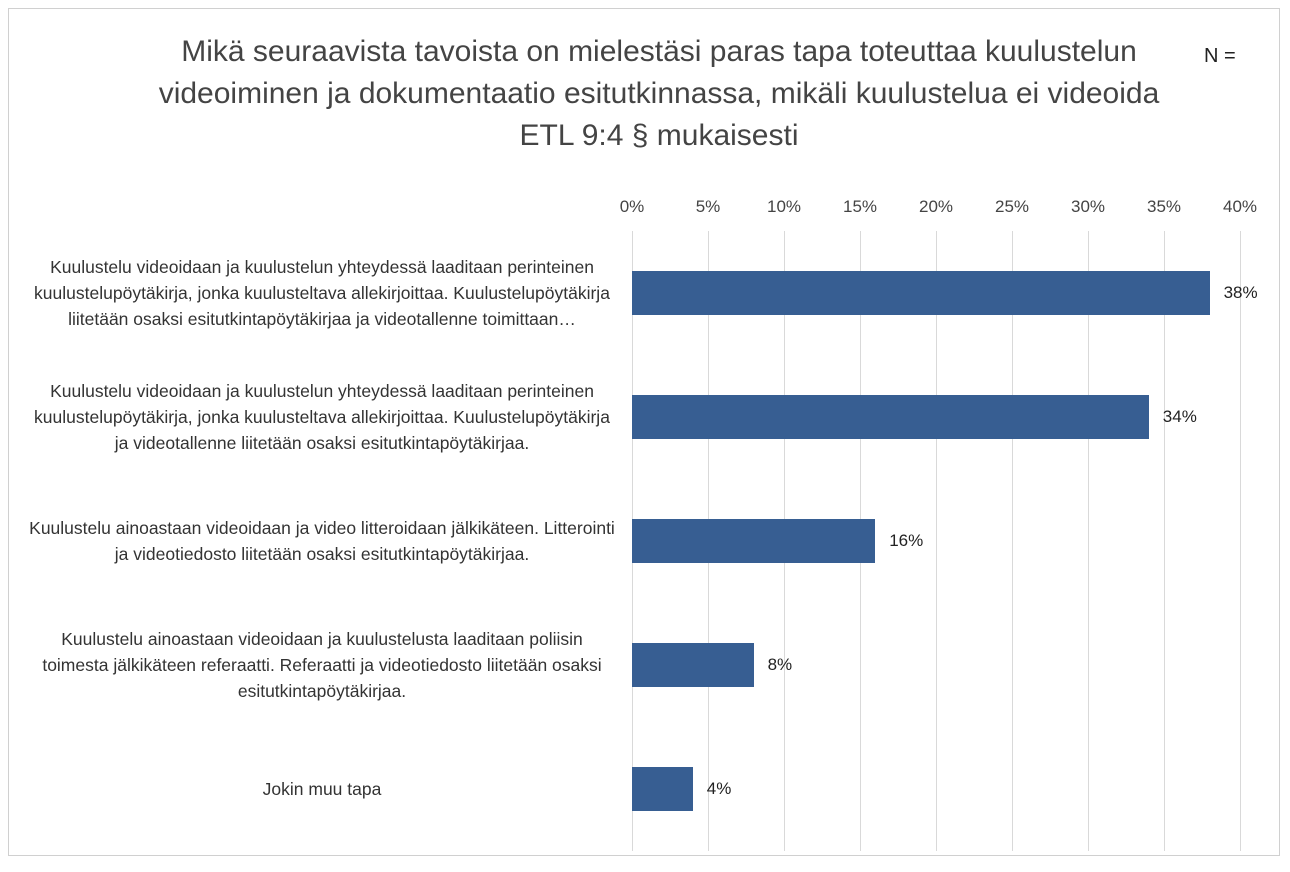 Image resolution: width=1290 pixels, height=872 pixels. Describe the element at coordinates (1240, 206) in the screenshot. I see `x-tick-label: 40%` at that location.